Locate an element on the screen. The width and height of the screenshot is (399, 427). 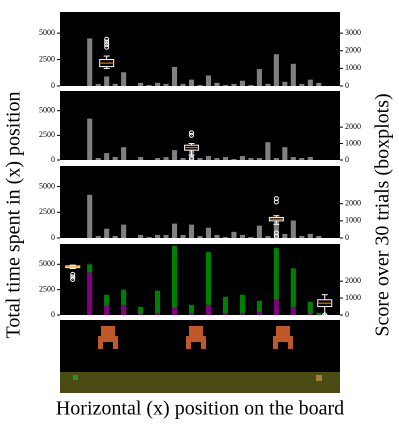
game-aliens is located at coordinates (195, 337).